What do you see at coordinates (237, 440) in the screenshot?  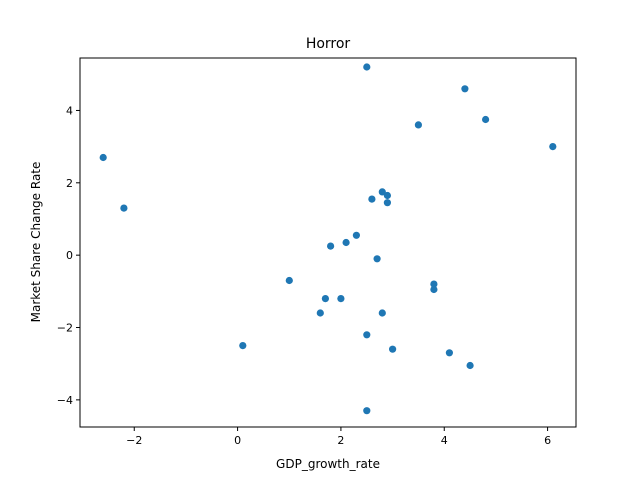 I see `x-tick-label: 0` at bounding box center [237, 440].